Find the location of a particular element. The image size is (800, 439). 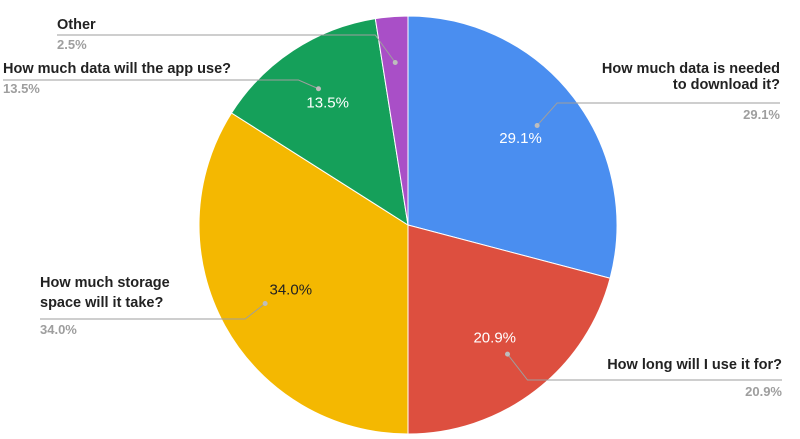

pie-slice-other is located at coordinates (391, 120).